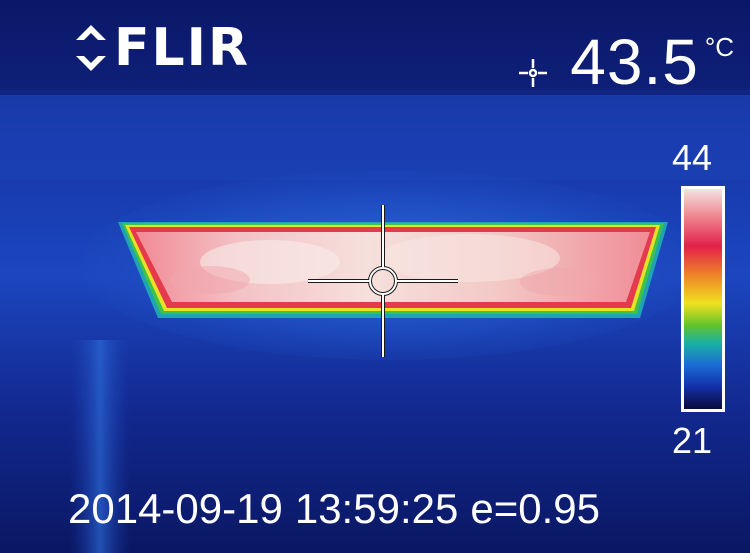 The width and height of the screenshot is (750, 553). What do you see at coordinates (383, 281) in the screenshot?
I see `spot-meter-reticle-icon` at bounding box center [383, 281].